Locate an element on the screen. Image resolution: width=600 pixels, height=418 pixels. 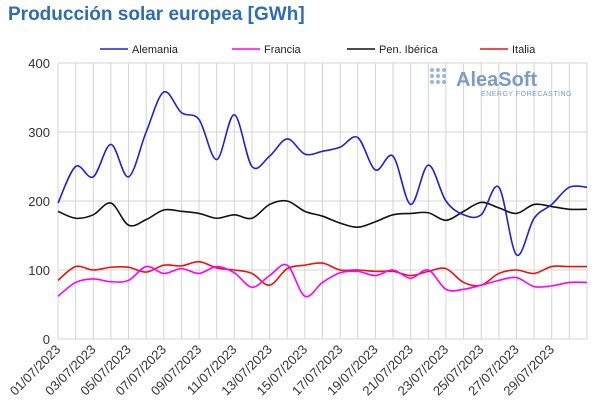
y-tick-label: 400 is located at coordinates (39, 63).